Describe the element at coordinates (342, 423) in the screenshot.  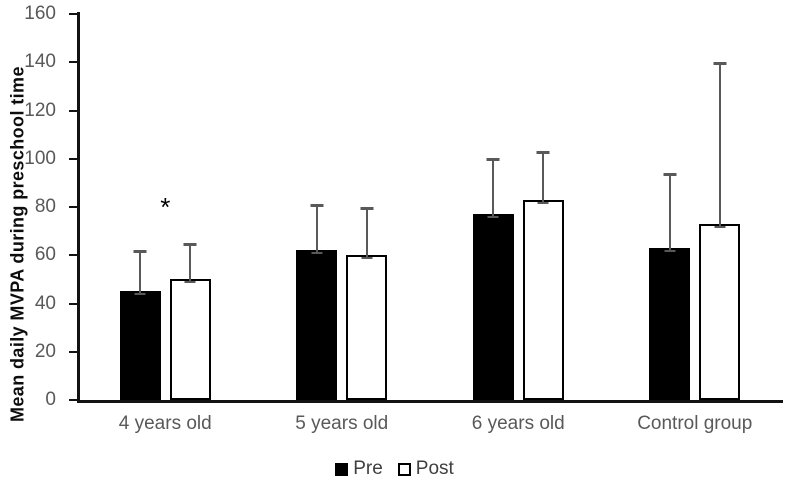
I see `x-category-label: 5 years old` at that location.